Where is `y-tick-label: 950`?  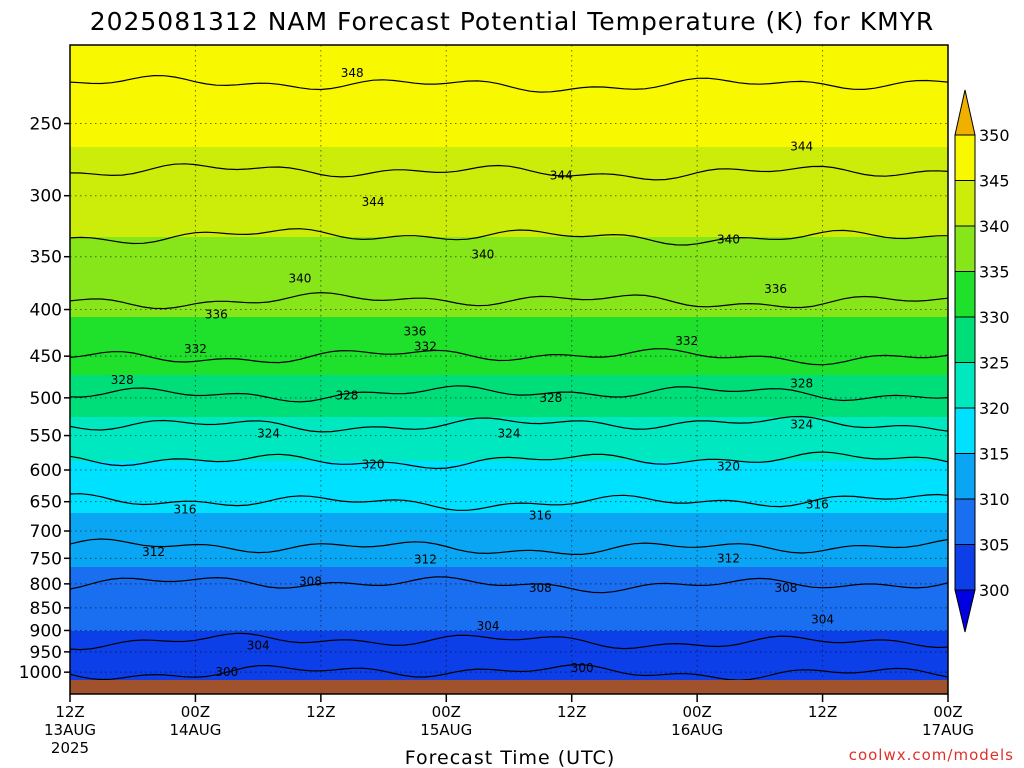 y-tick-label: 950 is located at coordinates (46, 653).